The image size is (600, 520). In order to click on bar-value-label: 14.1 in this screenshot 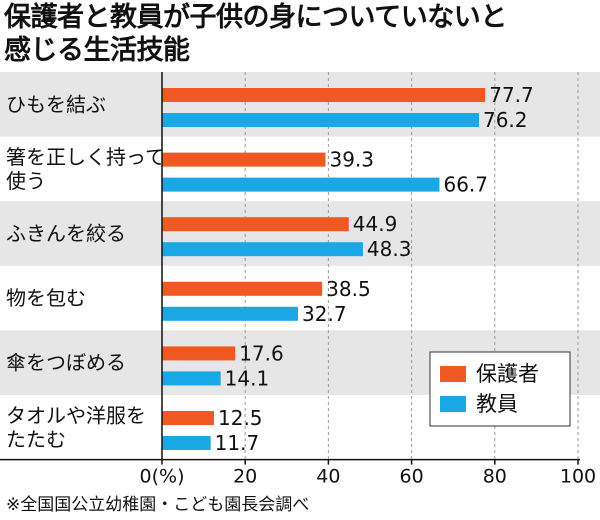, I will do `click(247, 378)`.